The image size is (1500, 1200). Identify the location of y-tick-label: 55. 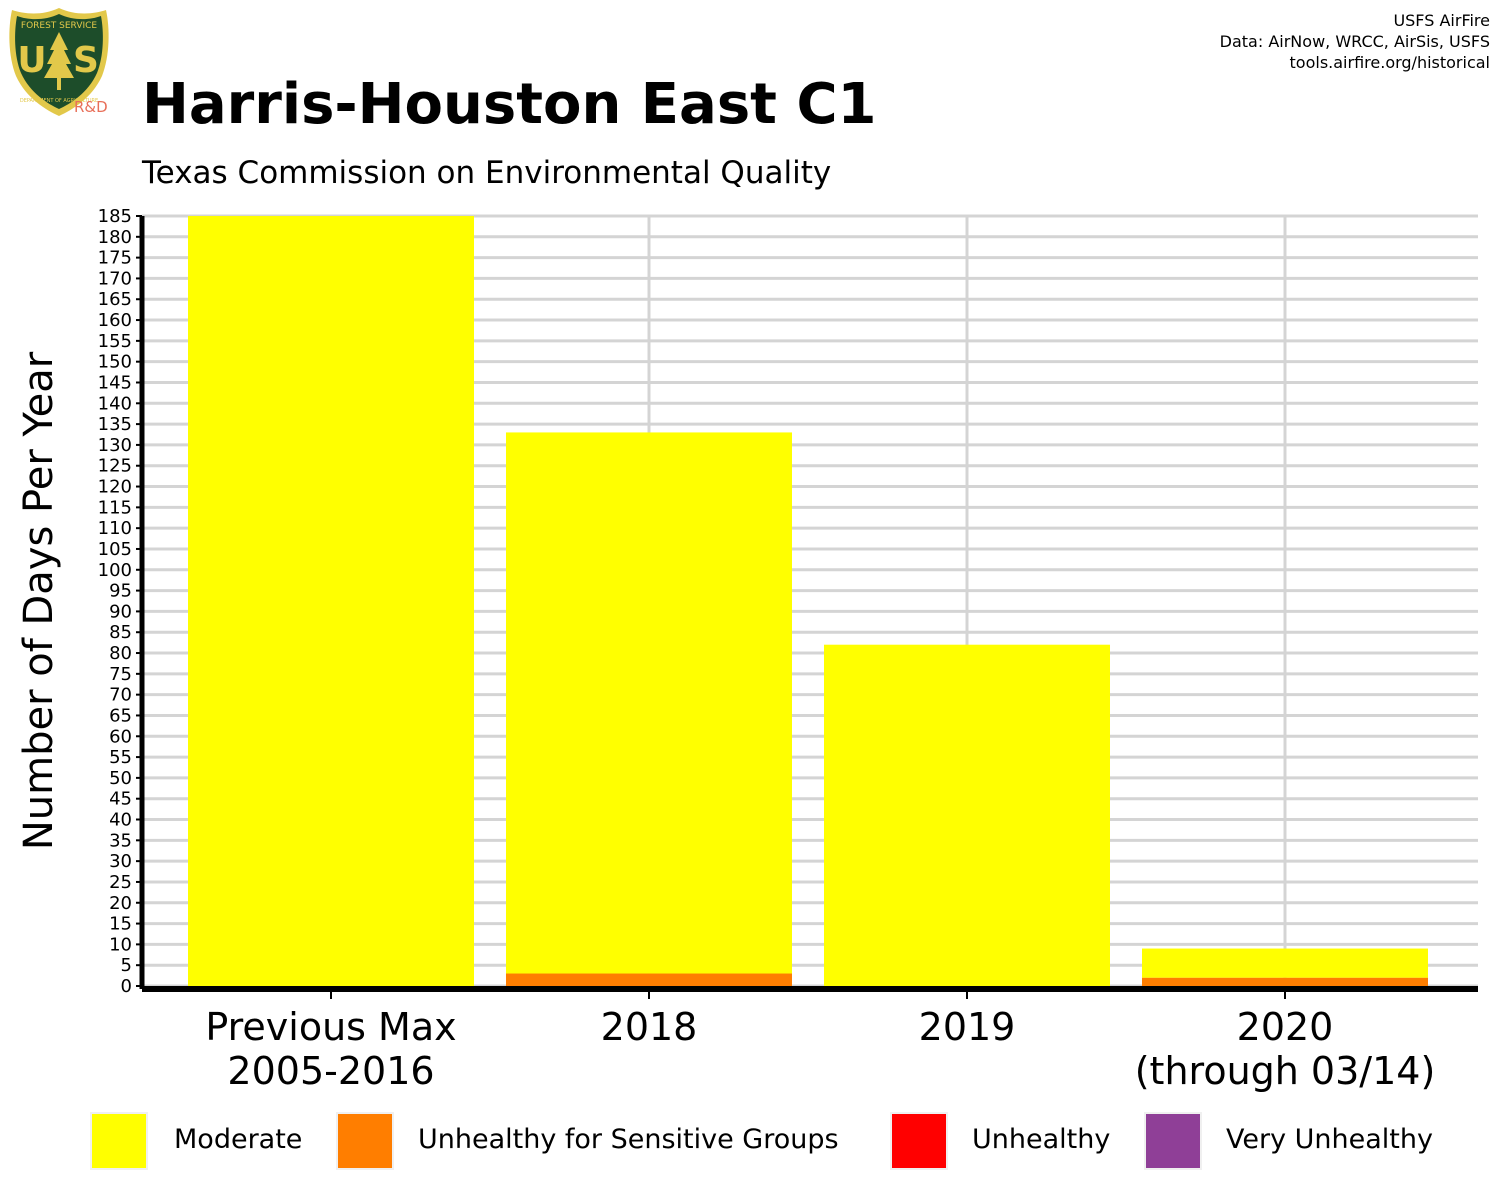
(120, 757).